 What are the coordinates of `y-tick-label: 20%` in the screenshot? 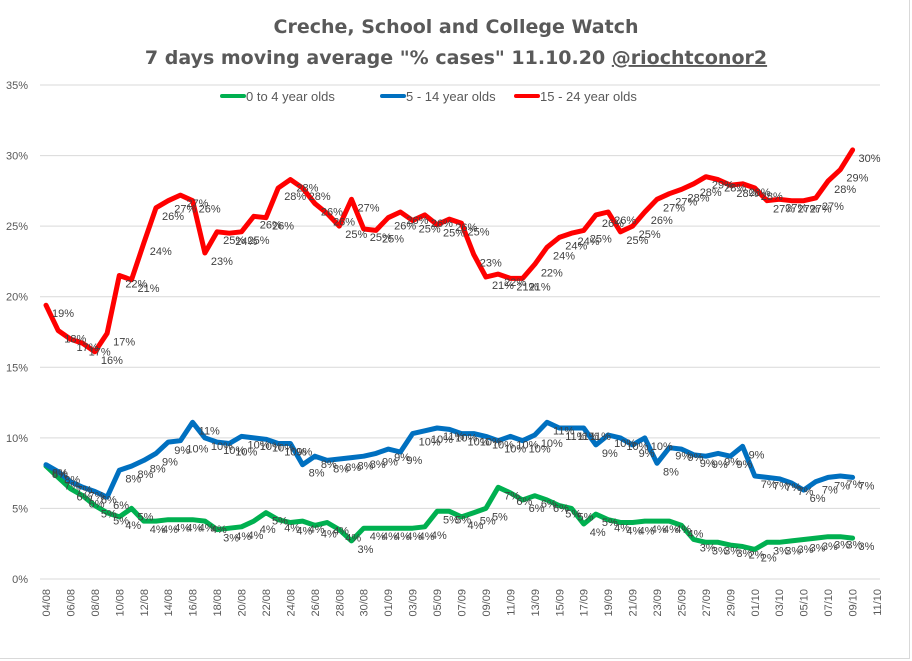 It's located at (17, 298).